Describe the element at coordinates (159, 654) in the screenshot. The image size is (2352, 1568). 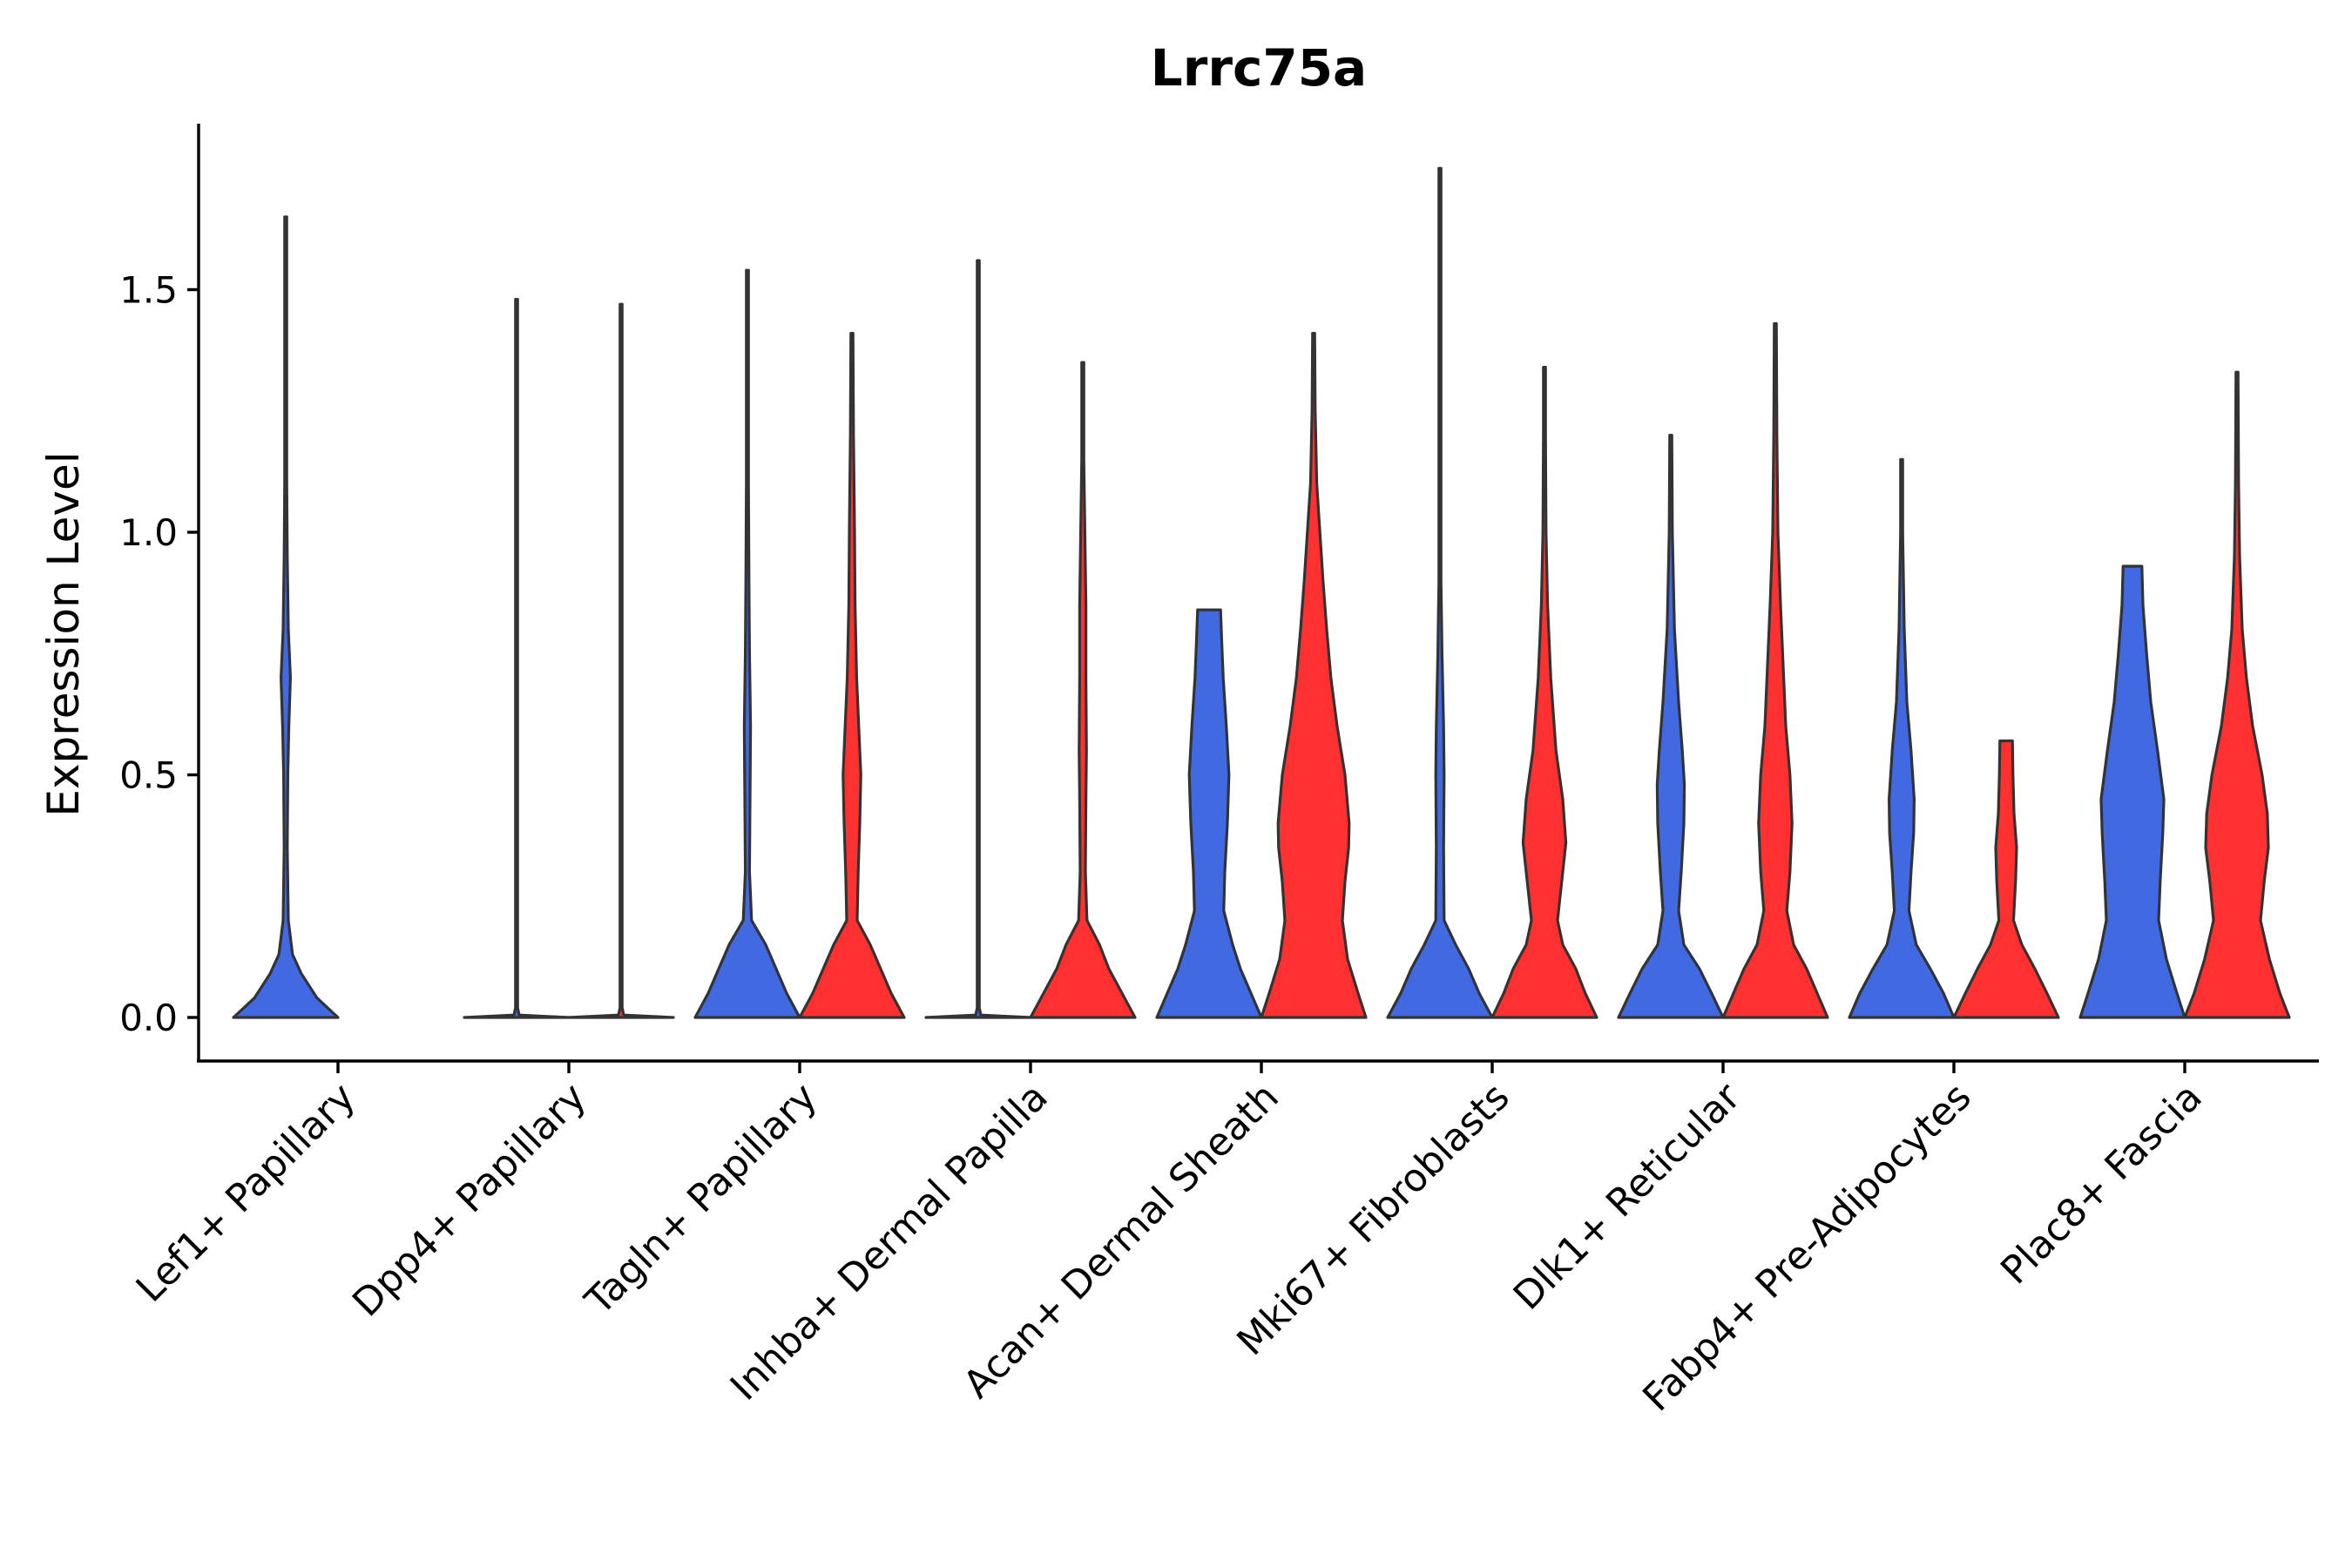
I see `y-ticks: 0.0 0.5 1.0 1.5` at that location.